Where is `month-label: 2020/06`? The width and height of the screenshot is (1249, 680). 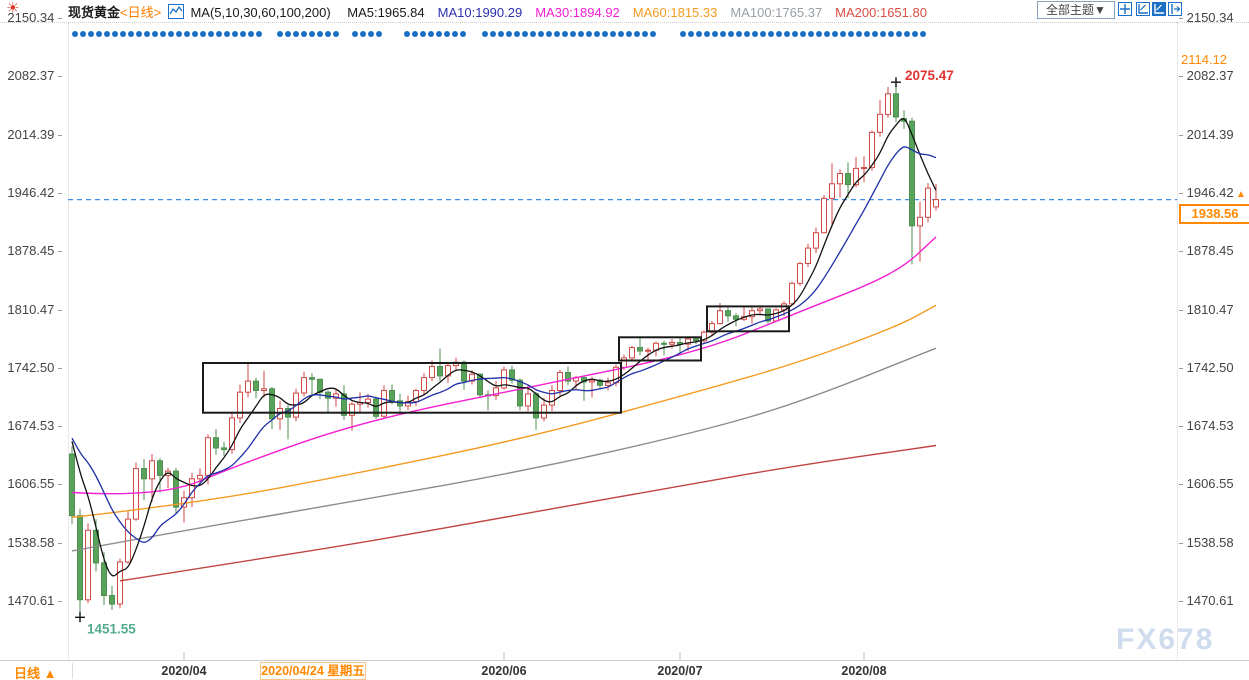
month-label: 2020/06 is located at coordinates (504, 671).